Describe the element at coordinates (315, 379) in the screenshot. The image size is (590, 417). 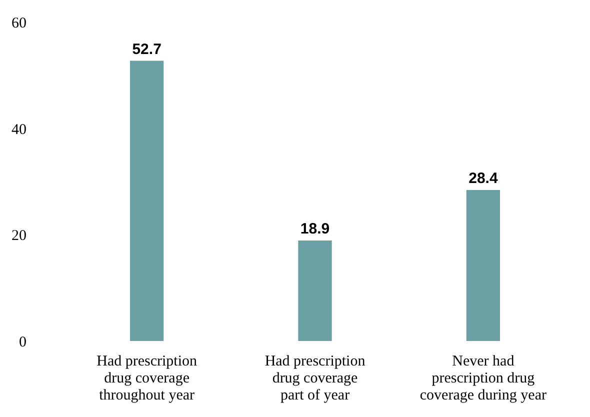
I see `x-tick-label: Had prescription drug coverage part of year` at that location.